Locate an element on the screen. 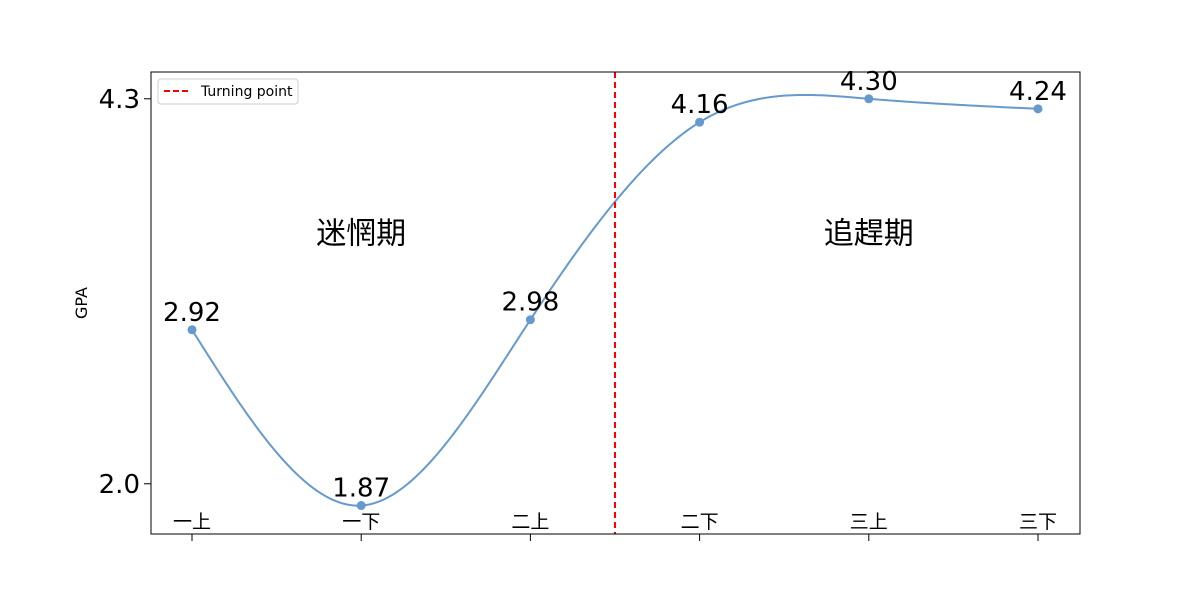 The width and height of the screenshot is (1200, 600). y-tick-label: 2.0 is located at coordinates (119, 485).